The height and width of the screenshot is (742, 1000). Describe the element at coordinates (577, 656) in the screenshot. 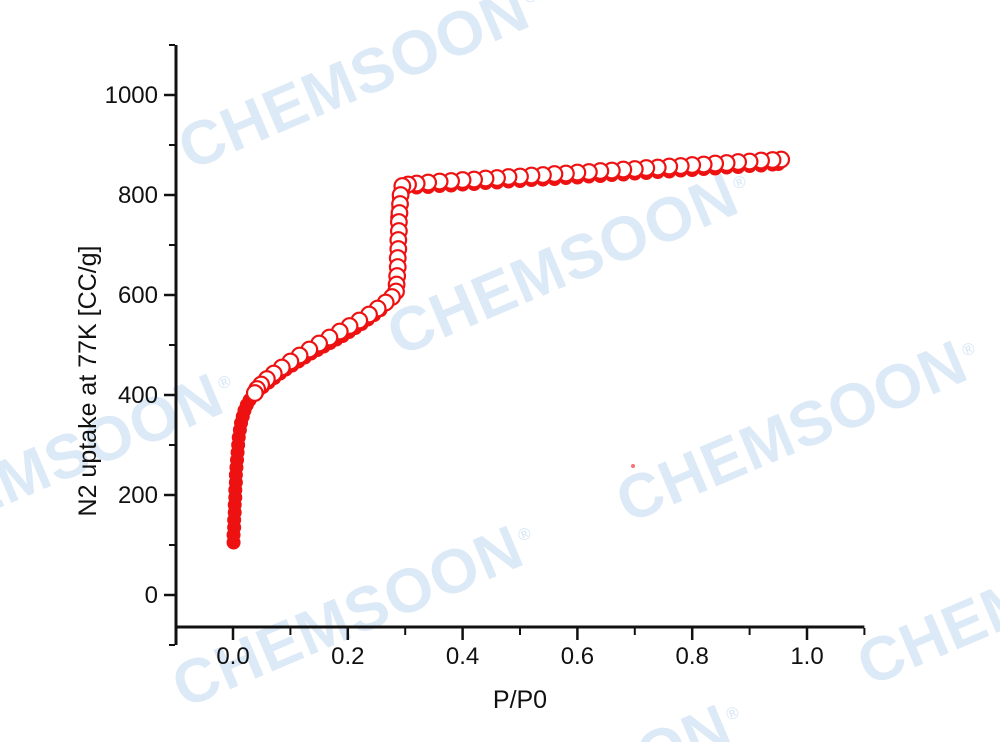

I see `x-tick-label: 0.6` at that location.